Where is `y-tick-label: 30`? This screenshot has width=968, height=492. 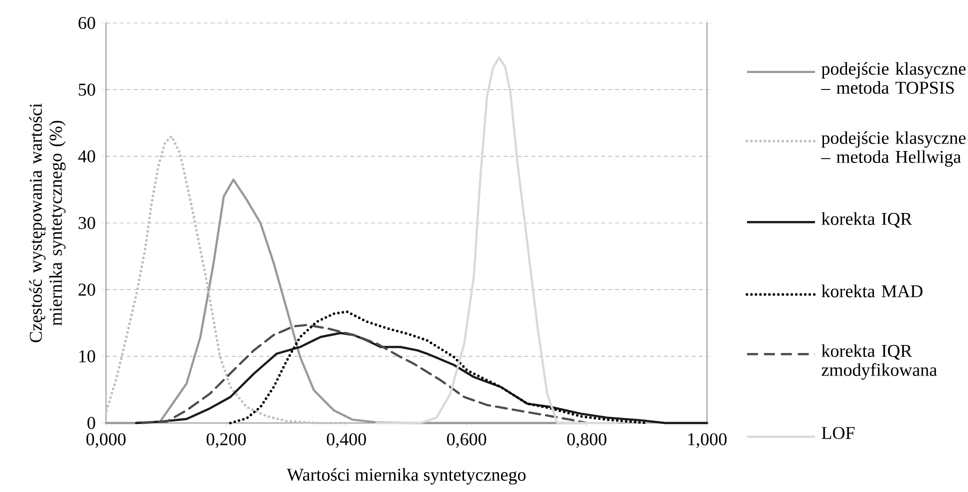
y-tick-label: 30 is located at coordinates (87, 223).